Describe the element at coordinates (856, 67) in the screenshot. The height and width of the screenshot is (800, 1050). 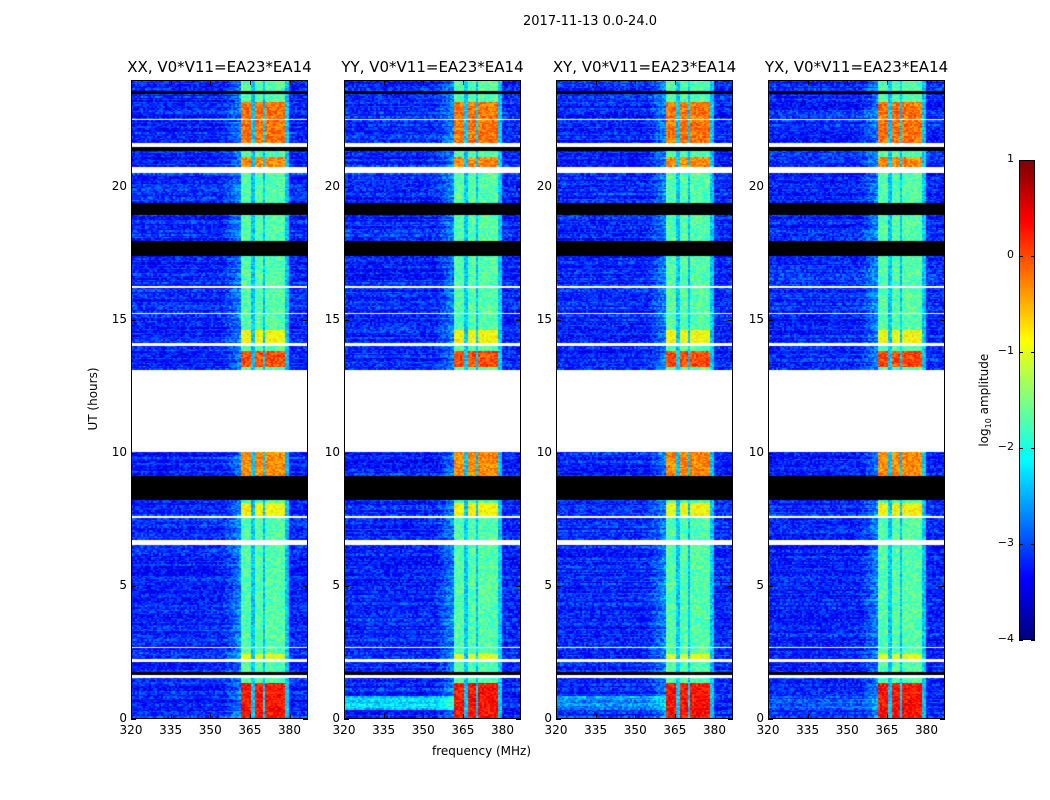
I see `panel-title: YX, V0*V11=EA23*EA14` at that location.